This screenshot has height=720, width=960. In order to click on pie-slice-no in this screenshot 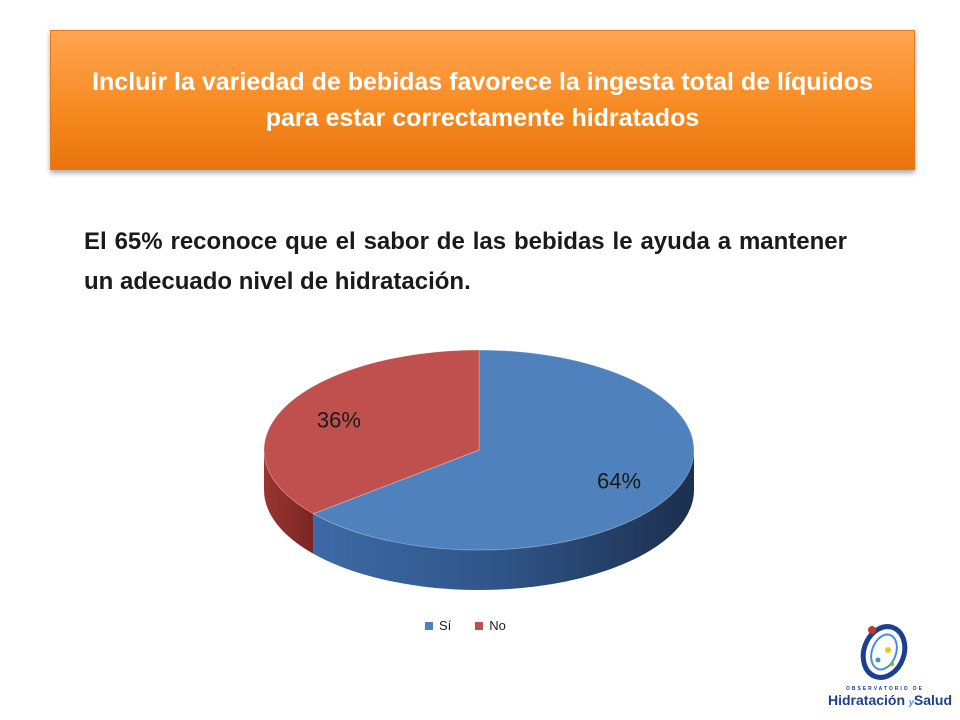, I will do `click(371, 432)`.